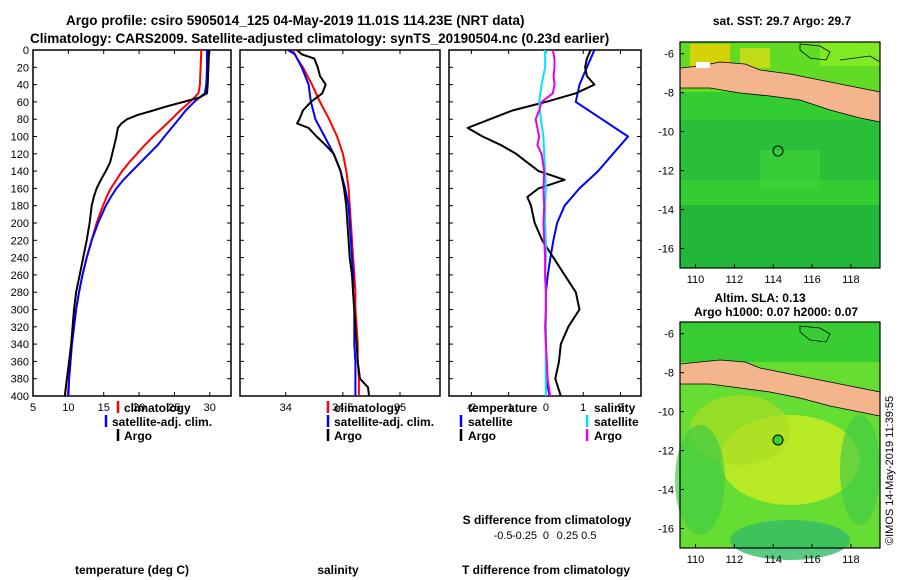 The image size is (900, 580). What do you see at coordinates (588, 536) in the screenshot?
I see `s-tick-label: 0.5` at bounding box center [588, 536].